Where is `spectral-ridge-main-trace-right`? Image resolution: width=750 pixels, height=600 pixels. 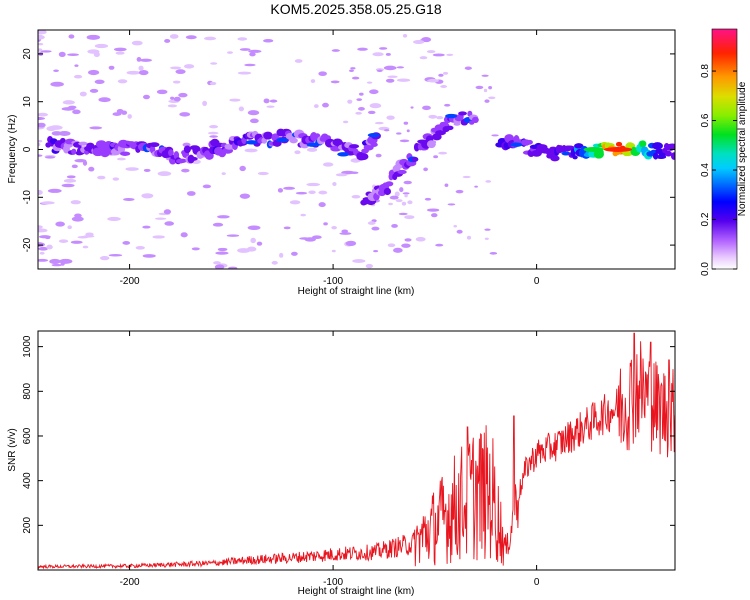 spectral-ridge-main-trace-right is located at coordinates (555, 158).